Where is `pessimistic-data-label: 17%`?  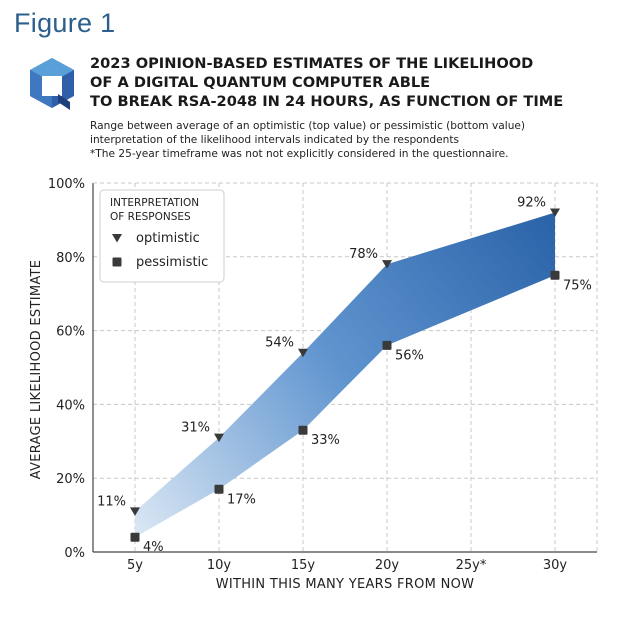
pessimistic-data-label: 17% is located at coordinates (241, 499).